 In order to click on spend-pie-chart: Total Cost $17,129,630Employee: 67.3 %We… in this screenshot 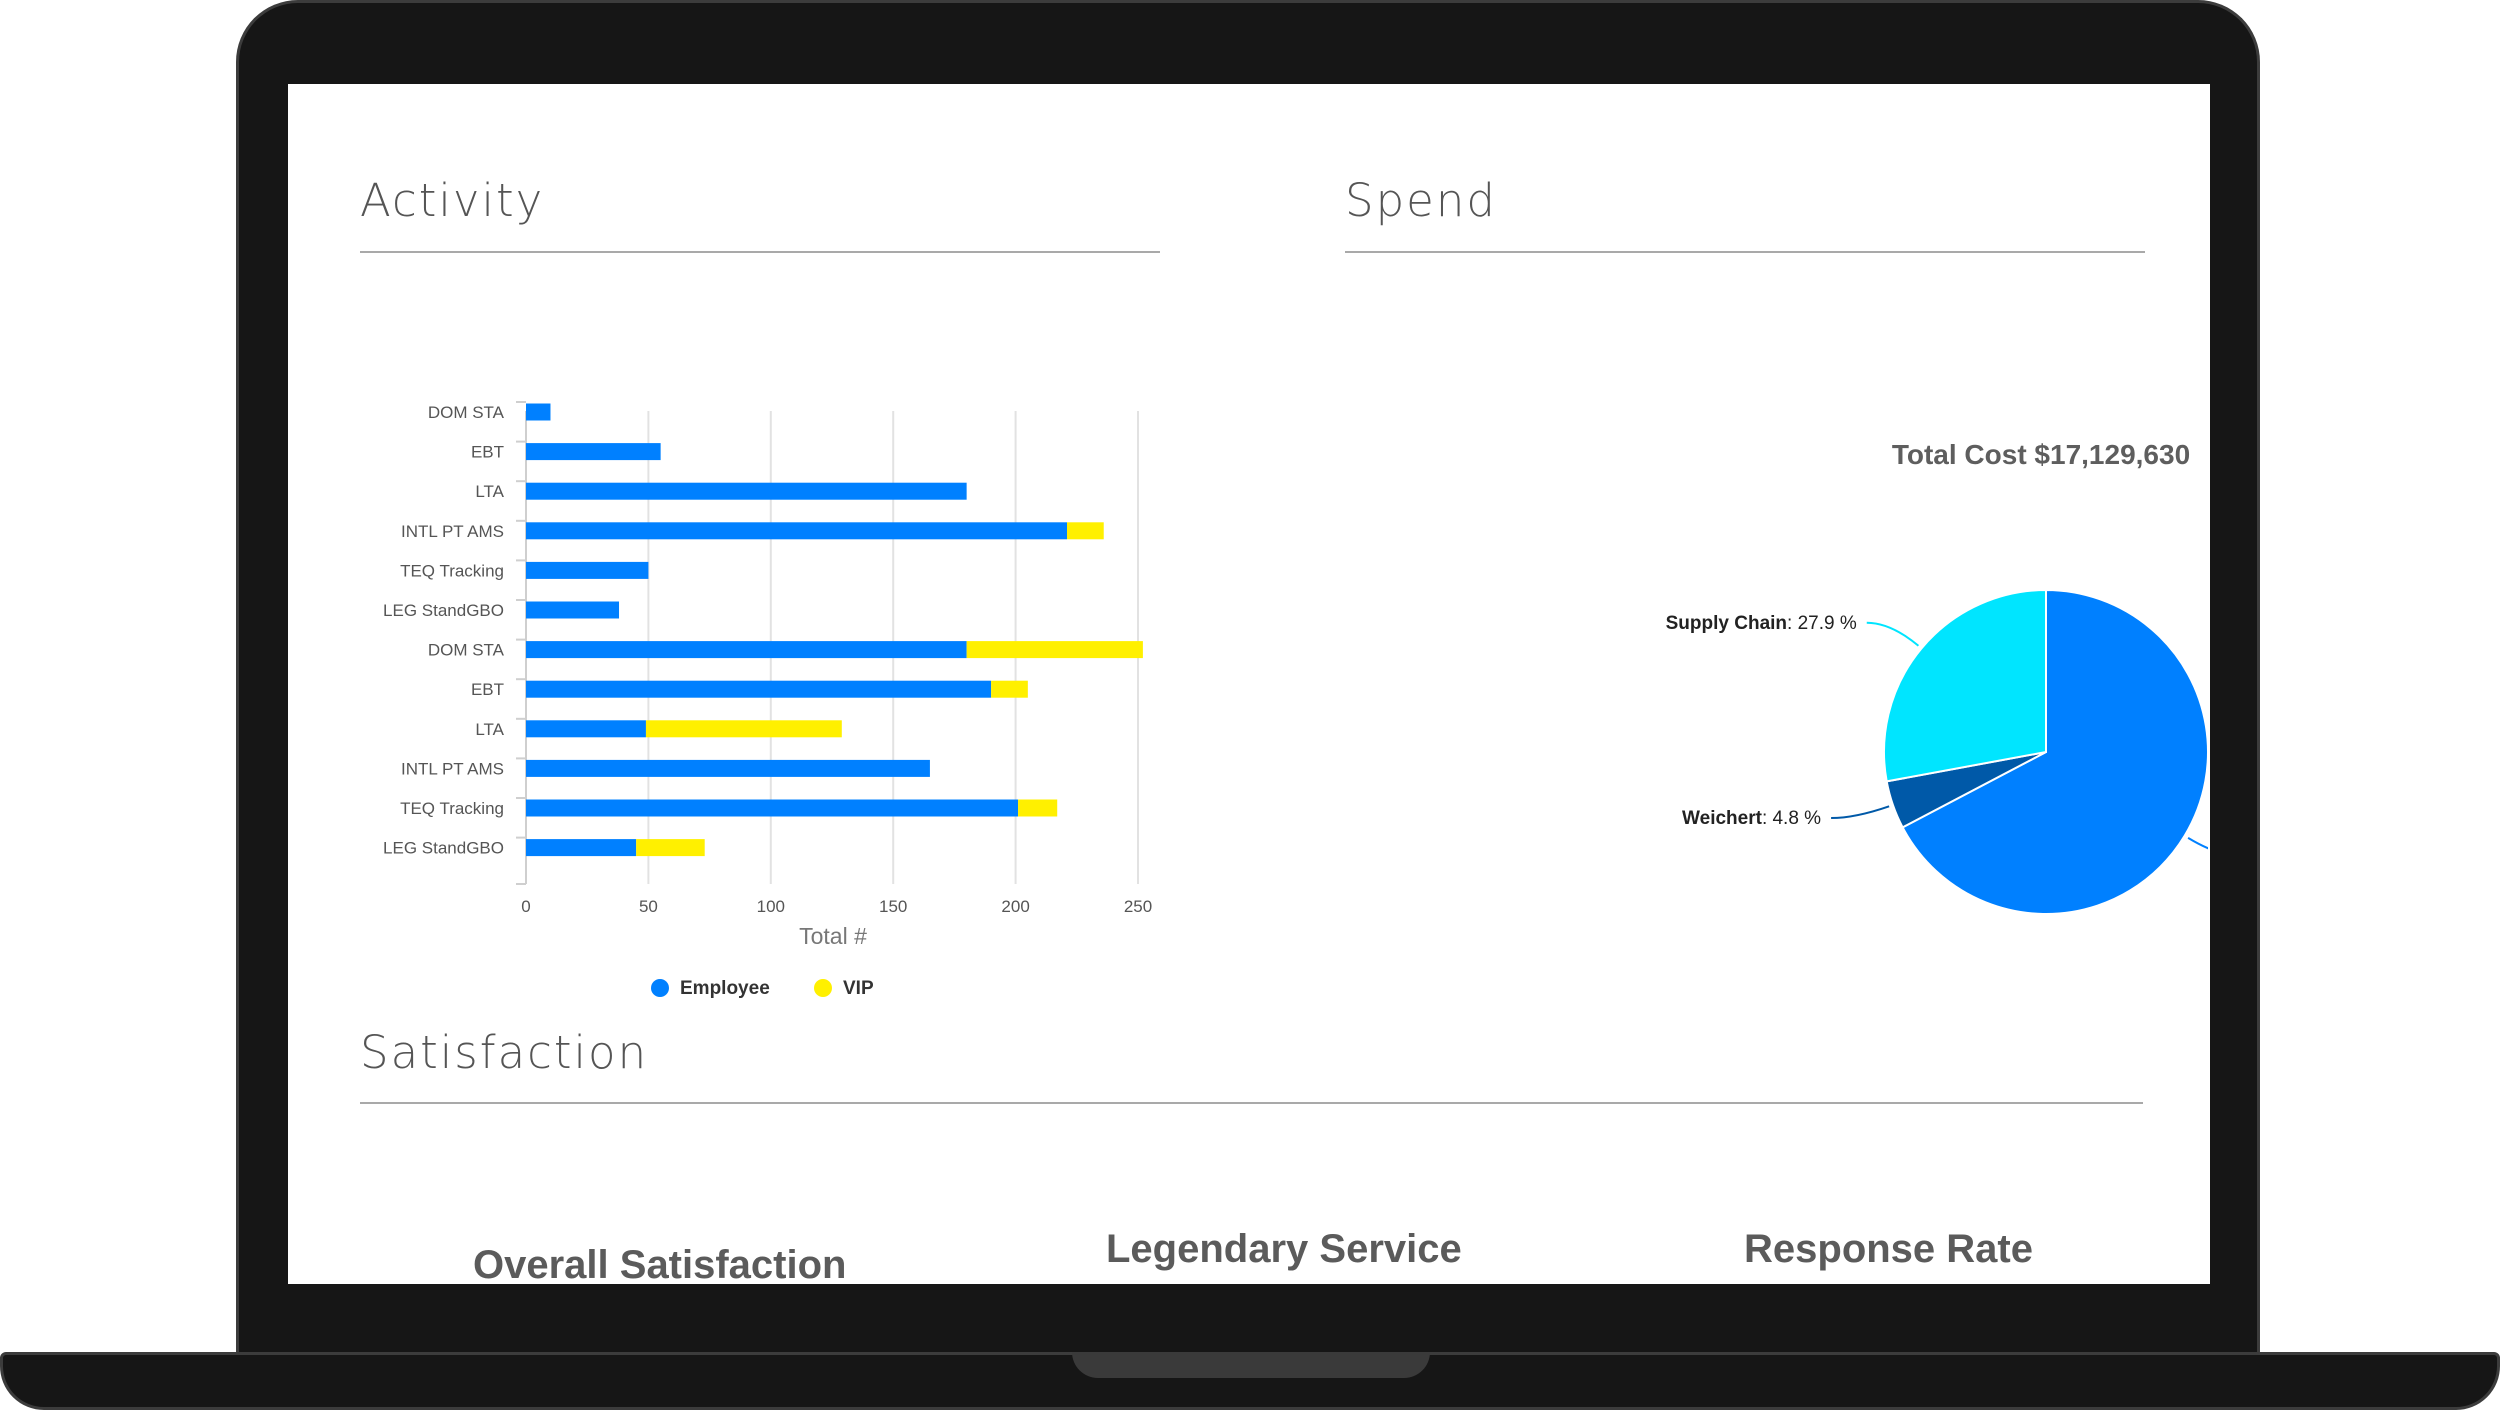, I will do `click(1937, 677)`.